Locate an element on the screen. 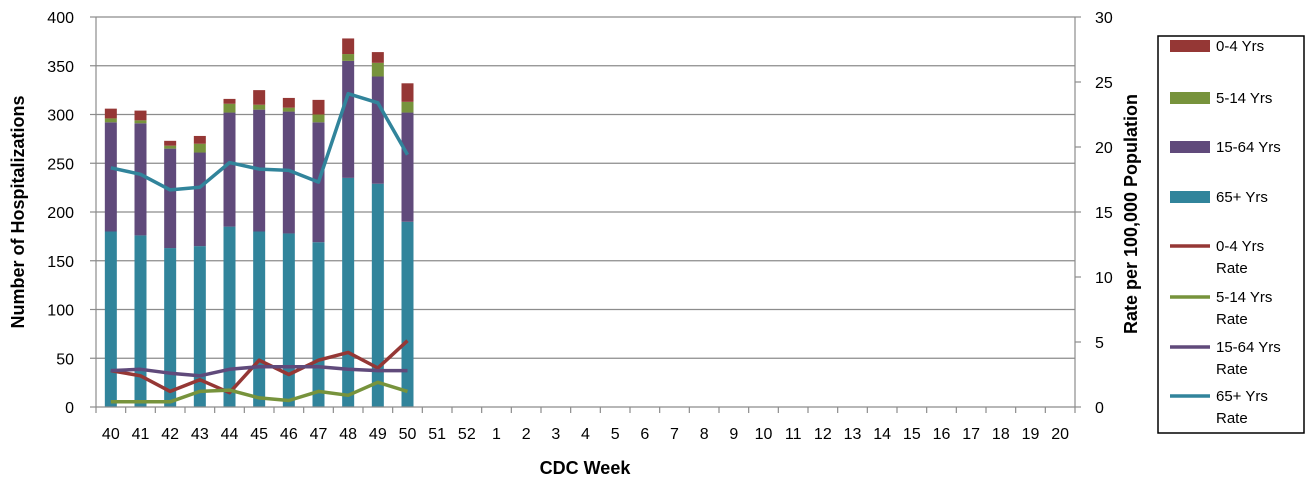 The image size is (1308, 483). x-tick-label: 20 is located at coordinates (1060, 434).